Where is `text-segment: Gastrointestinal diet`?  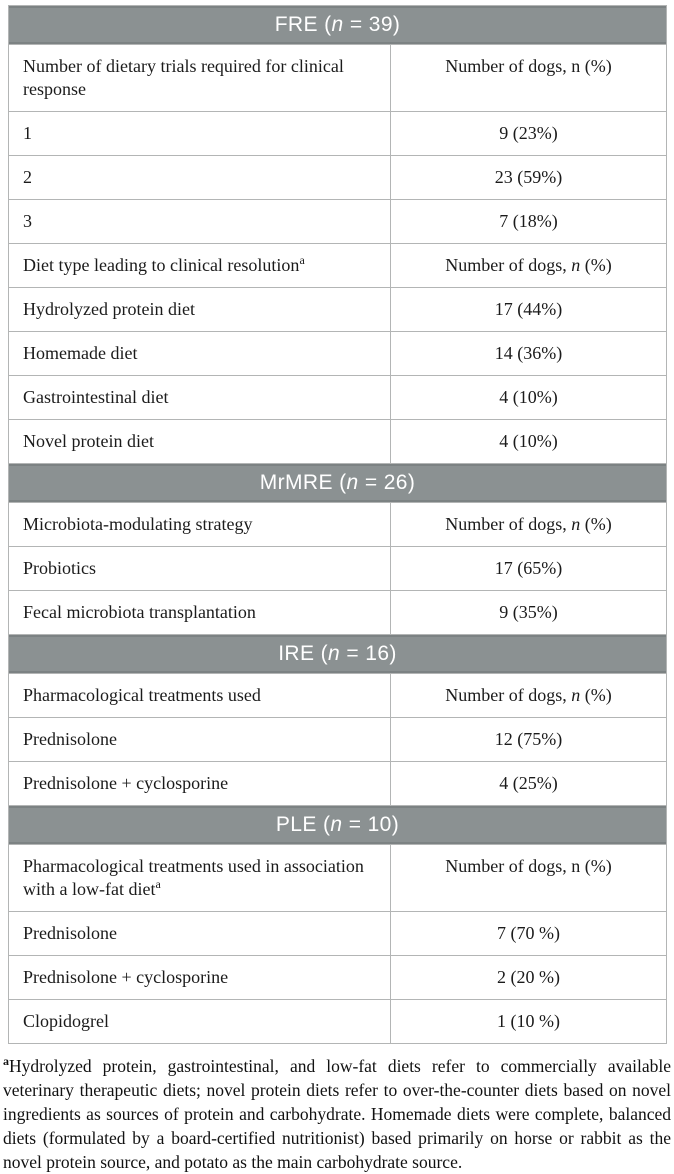 text-segment: Gastrointestinal diet is located at coordinates (96, 397).